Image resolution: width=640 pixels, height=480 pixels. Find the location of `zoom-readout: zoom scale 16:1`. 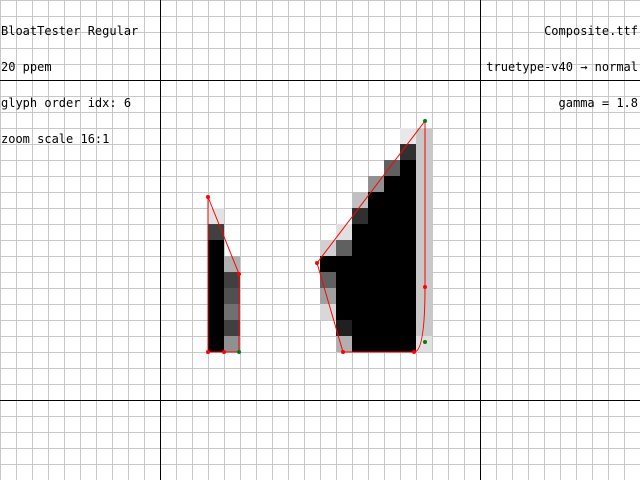

zoom-readout: zoom scale 16:1 is located at coordinates (55, 139).